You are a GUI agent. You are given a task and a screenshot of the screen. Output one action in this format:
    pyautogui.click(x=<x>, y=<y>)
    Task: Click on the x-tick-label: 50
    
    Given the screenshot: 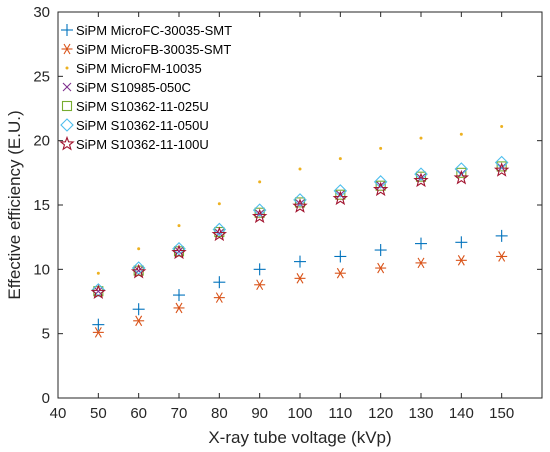 What is the action you would take?
    pyautogui.click(x=98, y=413)
    